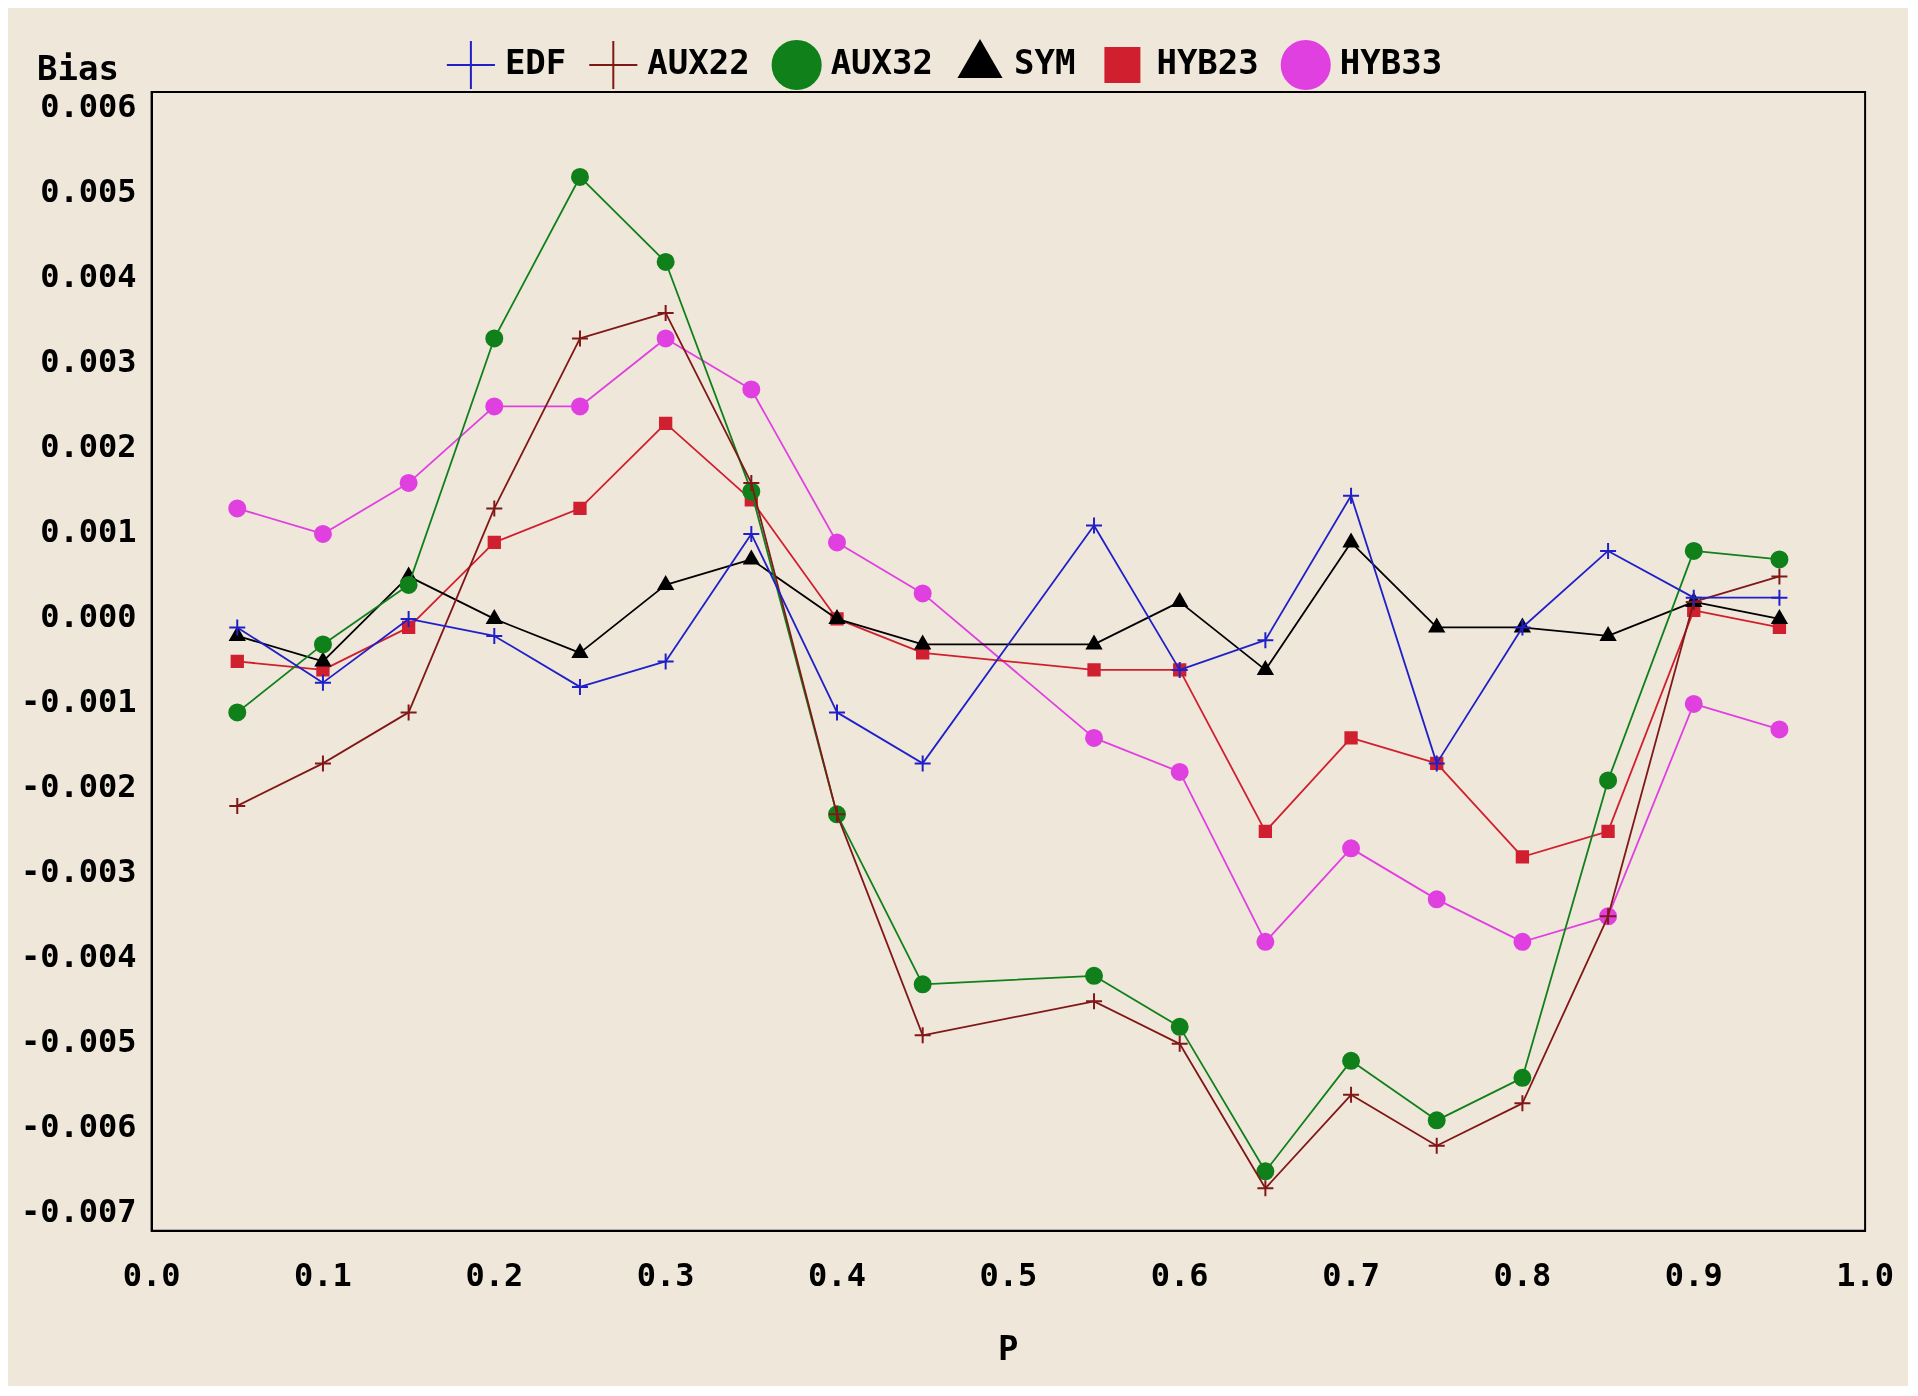  Describe the element at coordinates (88, 276) in the screenshot. I see `y-tick-label: 0.004` at that location.